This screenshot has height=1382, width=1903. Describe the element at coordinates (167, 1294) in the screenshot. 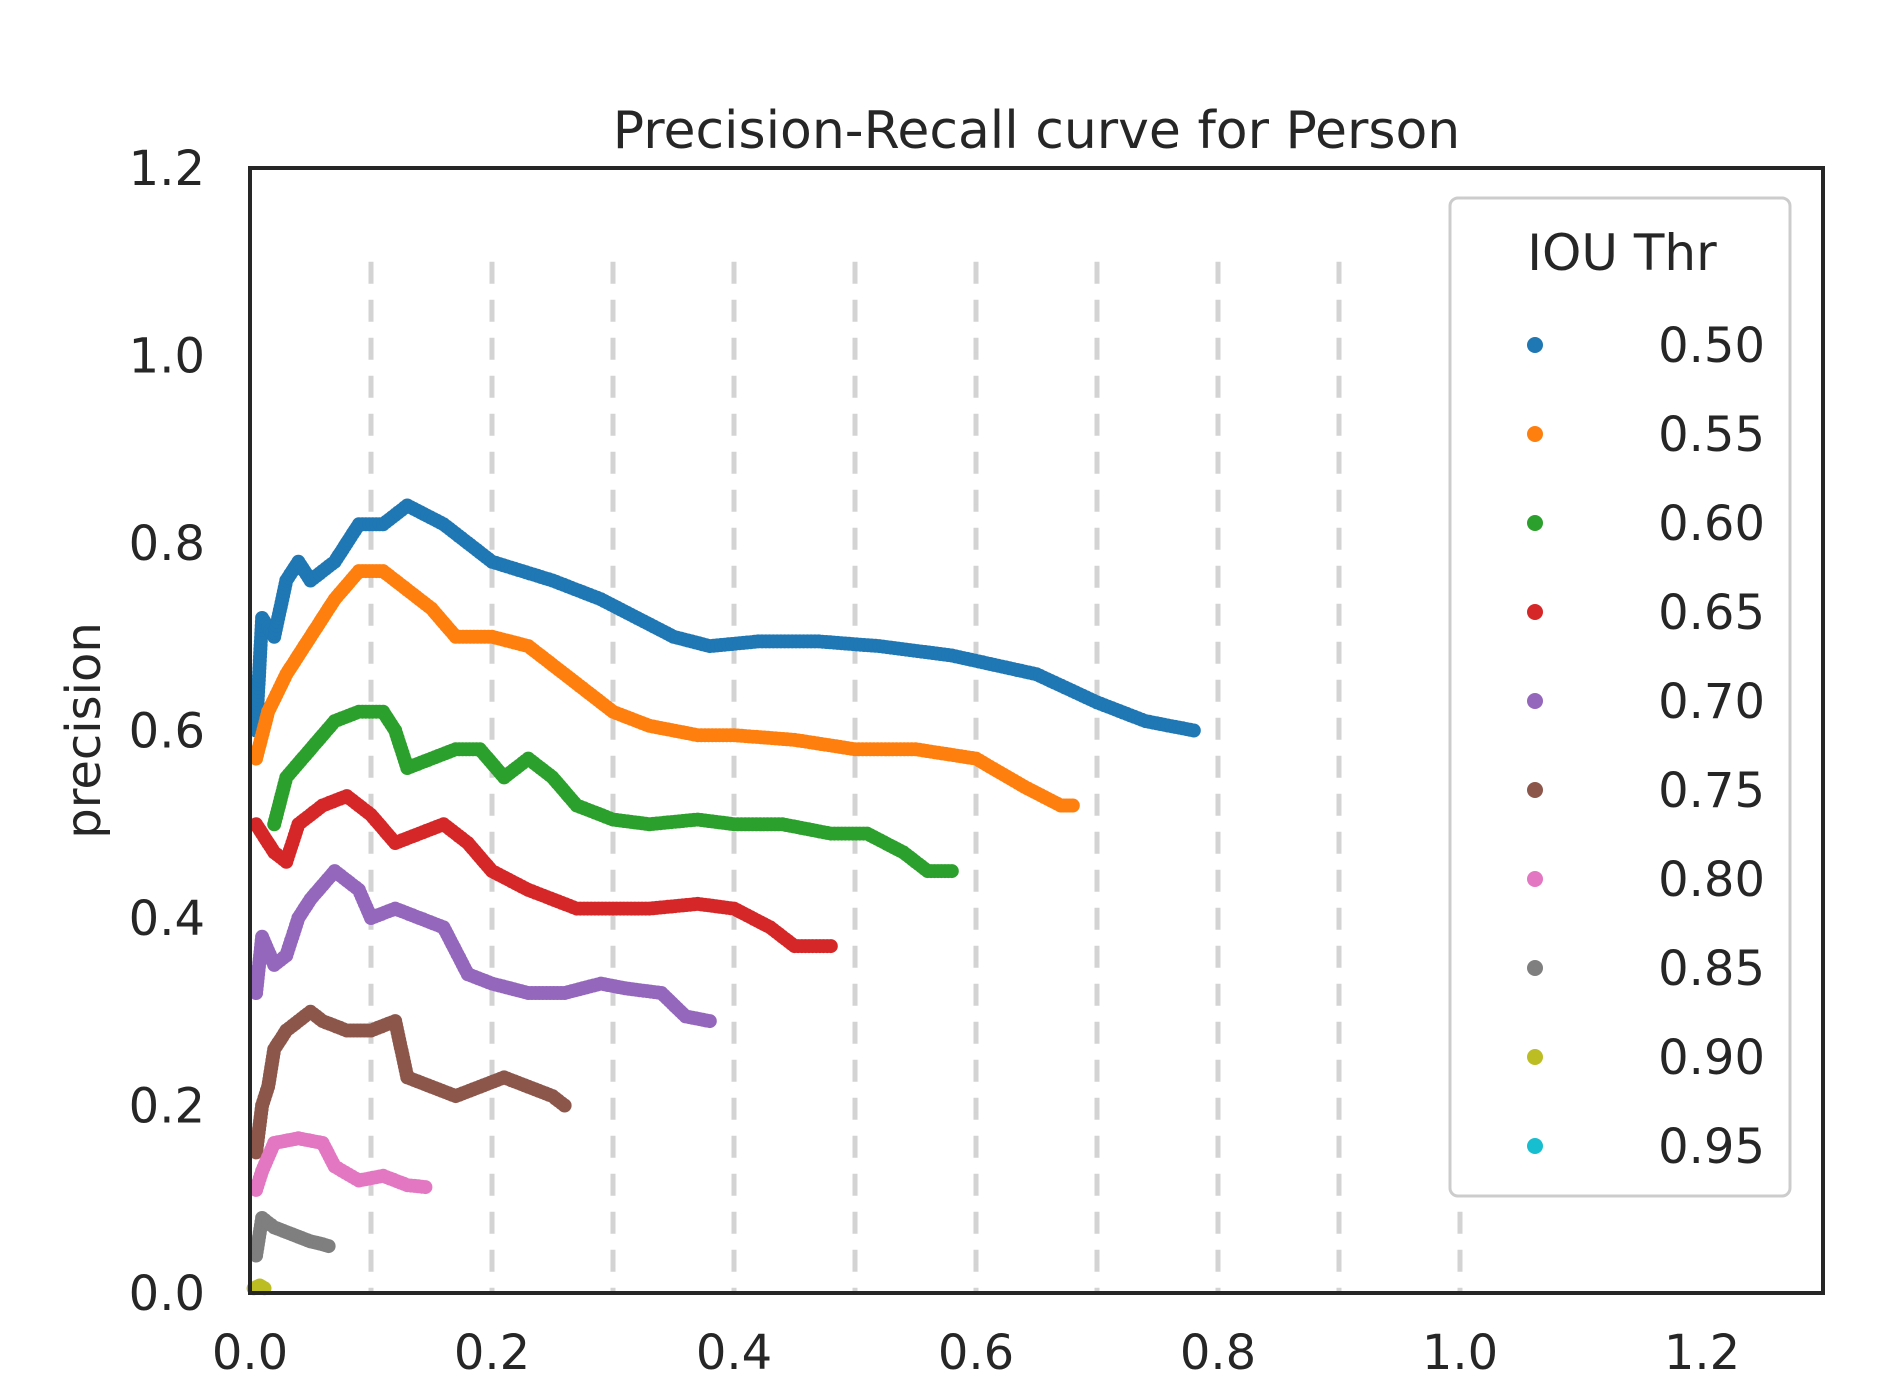

I see `y-tick-label: 0.0` at that location.